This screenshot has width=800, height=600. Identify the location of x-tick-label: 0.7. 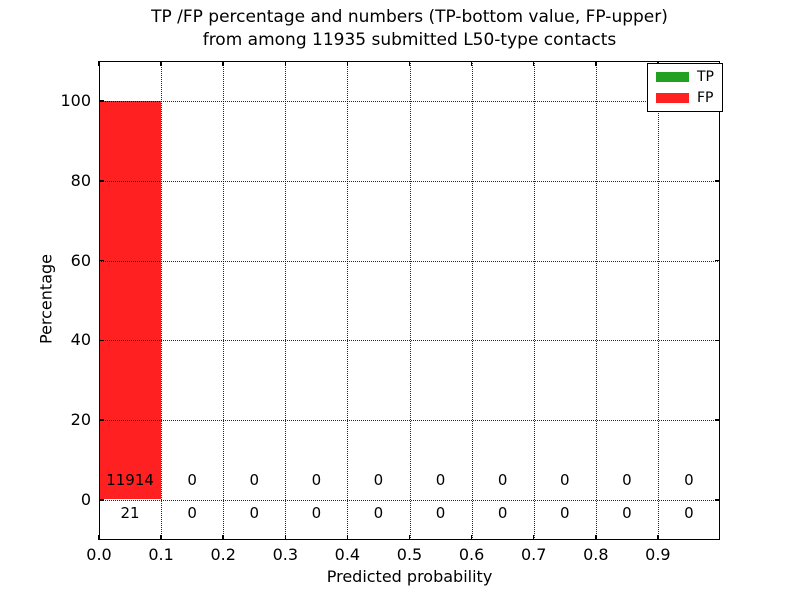
(533, 554).